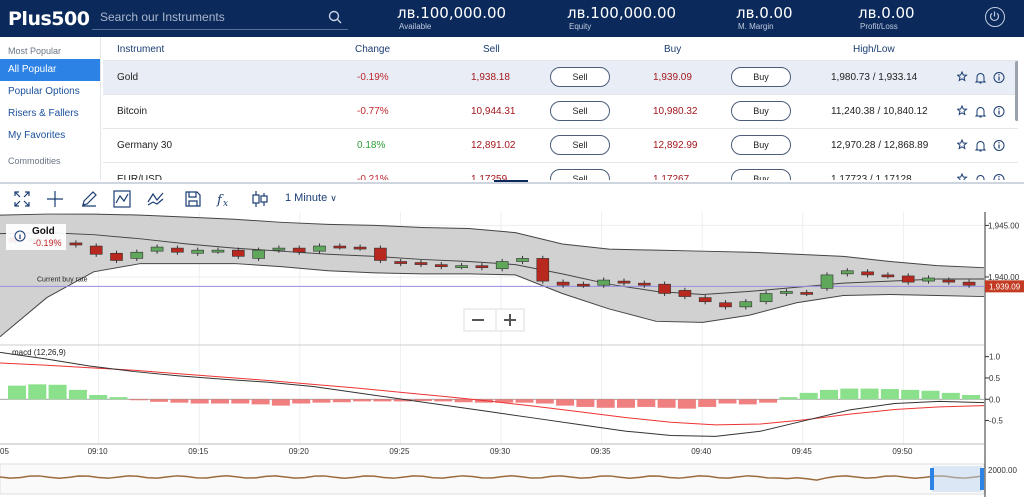 The height and width of the screenshot is (497, 1024). Describe the element at coordinates (89, 199) in the screenshot. I see `draw-pencil-icon` at that location.